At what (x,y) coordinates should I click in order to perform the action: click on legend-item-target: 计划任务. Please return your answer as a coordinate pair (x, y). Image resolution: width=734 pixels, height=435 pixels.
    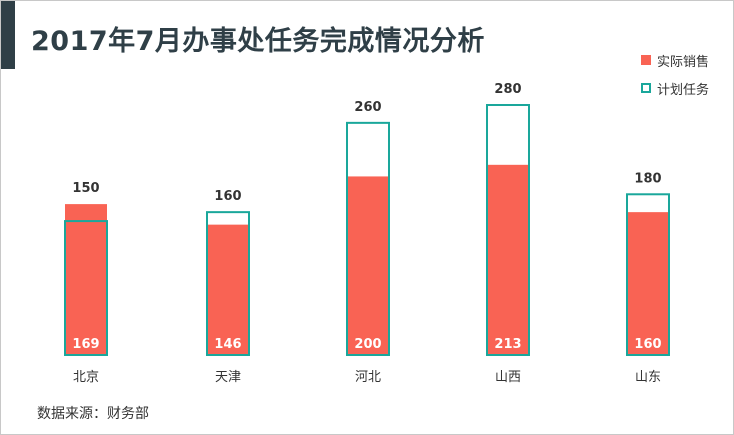
    Looking at the image, I should click on (675, 88).